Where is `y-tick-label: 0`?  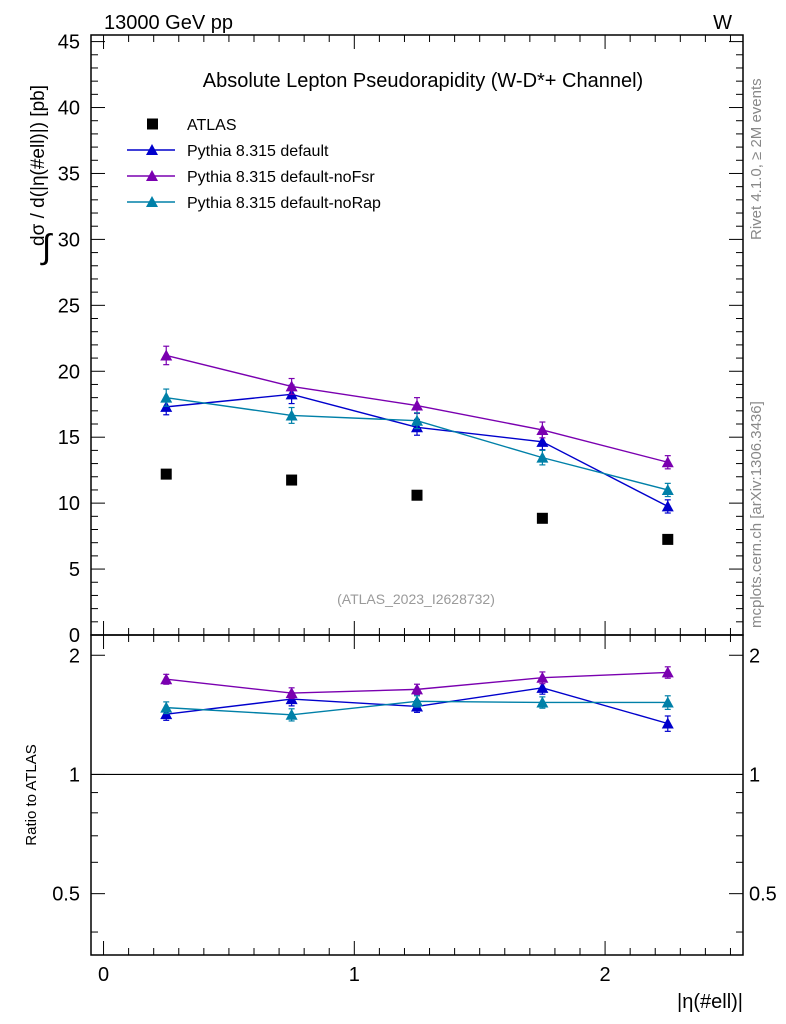 y-tick-label: 0 is located at coordinates (74, 636).